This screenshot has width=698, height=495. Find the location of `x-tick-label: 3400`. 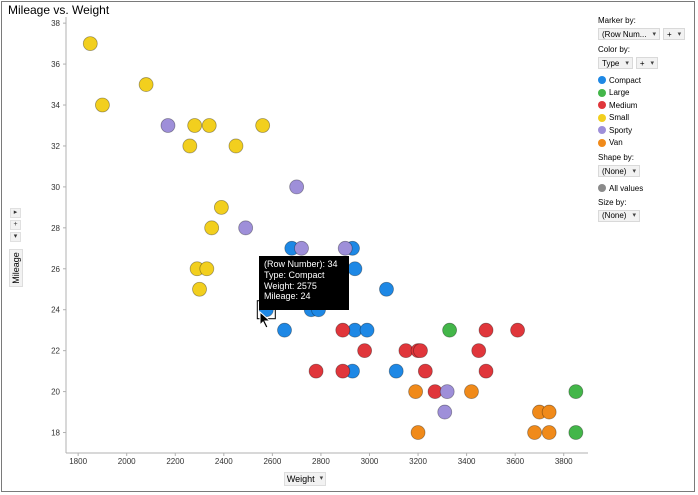

x-tick-label: 3400 is located at coordinates (467, 461).